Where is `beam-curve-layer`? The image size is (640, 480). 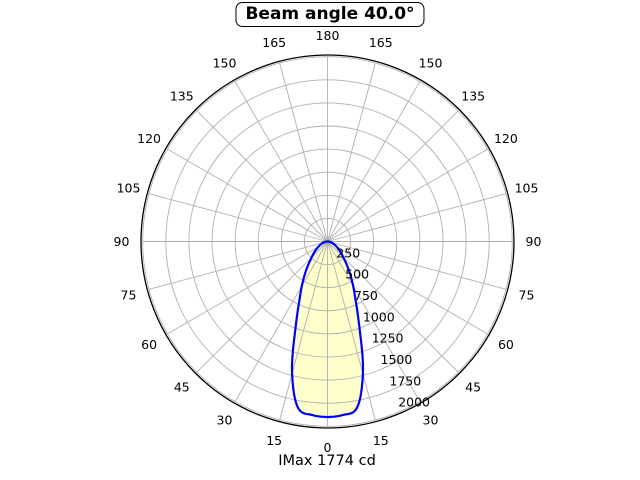 beam-curve-layer is located at coordinates (327, 329).